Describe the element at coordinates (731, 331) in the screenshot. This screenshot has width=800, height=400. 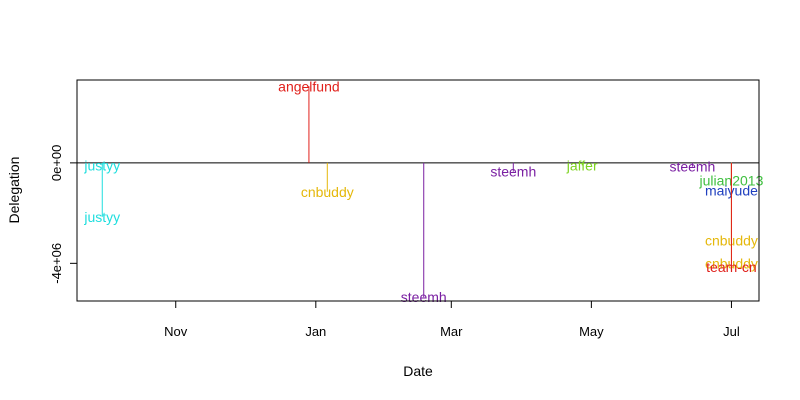
I see `x-tick-label: Jul` at that location.